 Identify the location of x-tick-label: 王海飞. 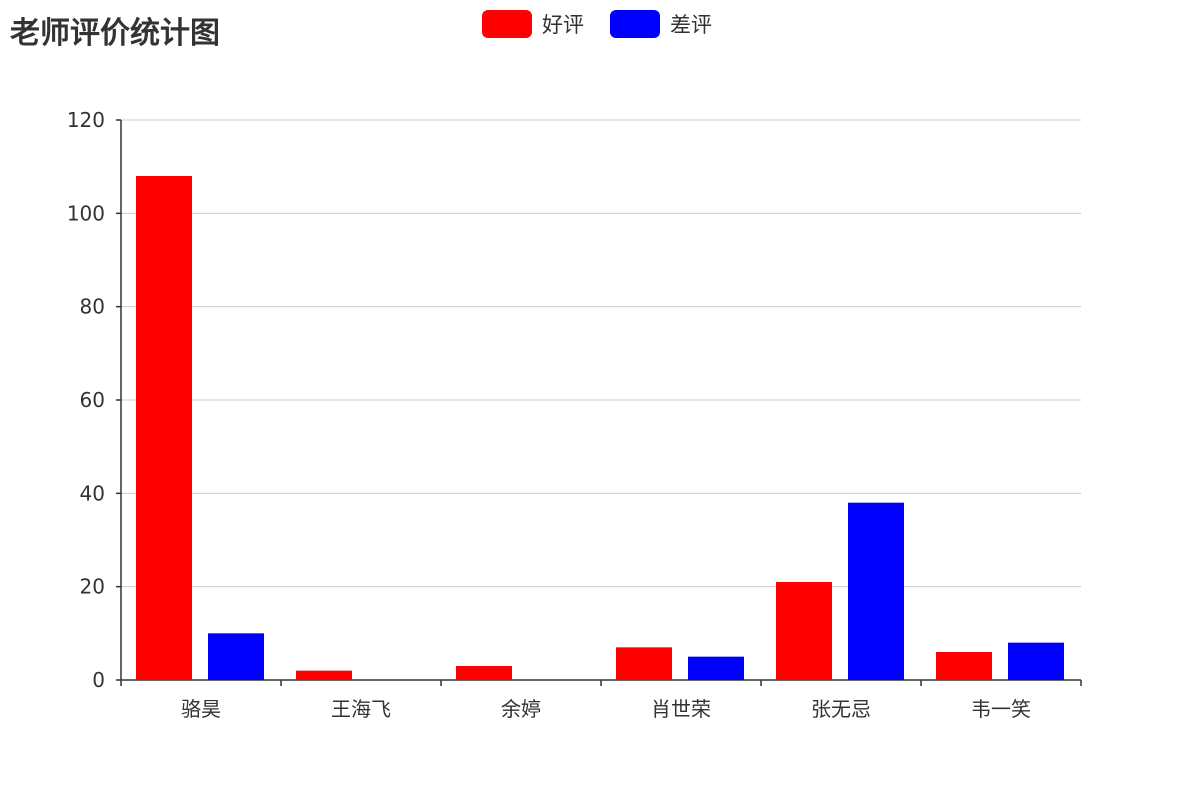
(361, 709).